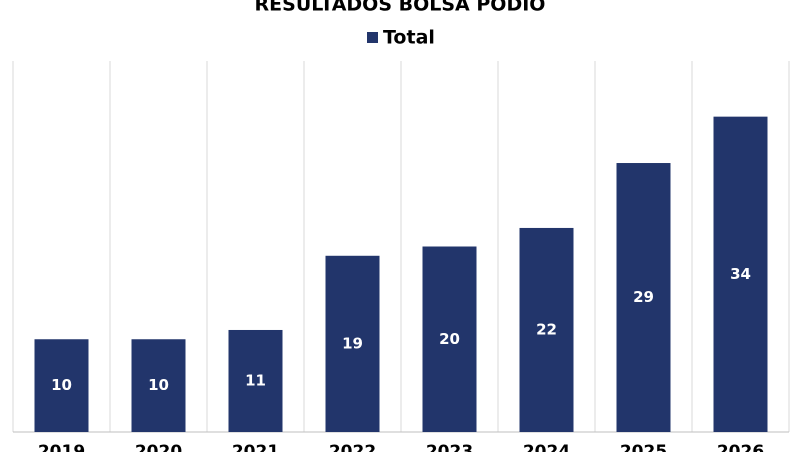 The width and height of the screenshot is (800, 452). I want to click on data-label: 20, so click(449, 339).